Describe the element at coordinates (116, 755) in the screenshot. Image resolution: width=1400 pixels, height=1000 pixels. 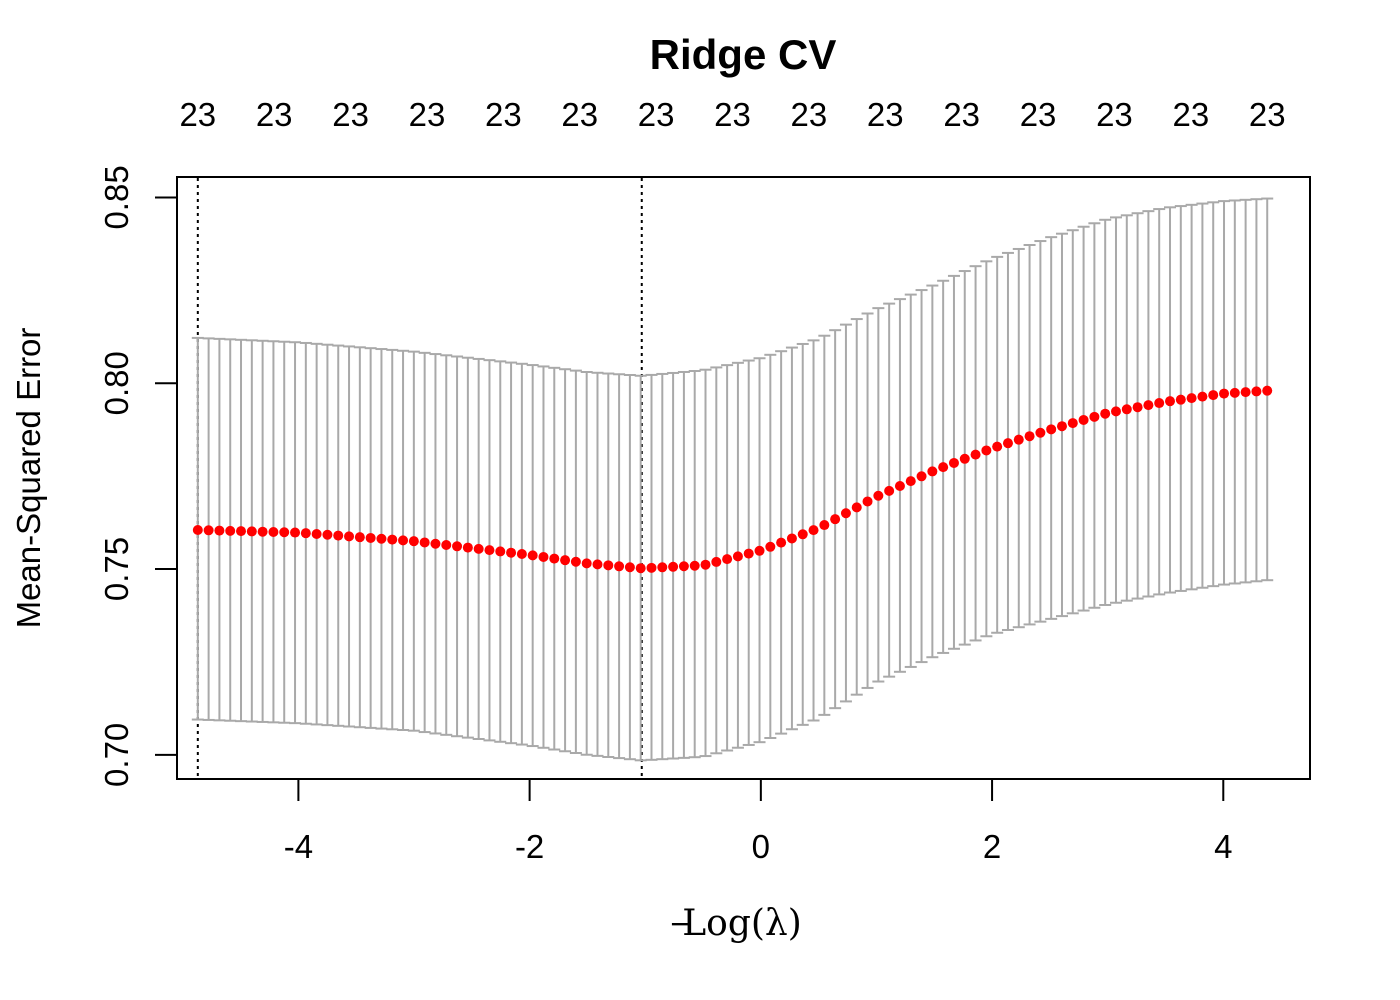
I see `y-tick-label: 0.70` at that location.